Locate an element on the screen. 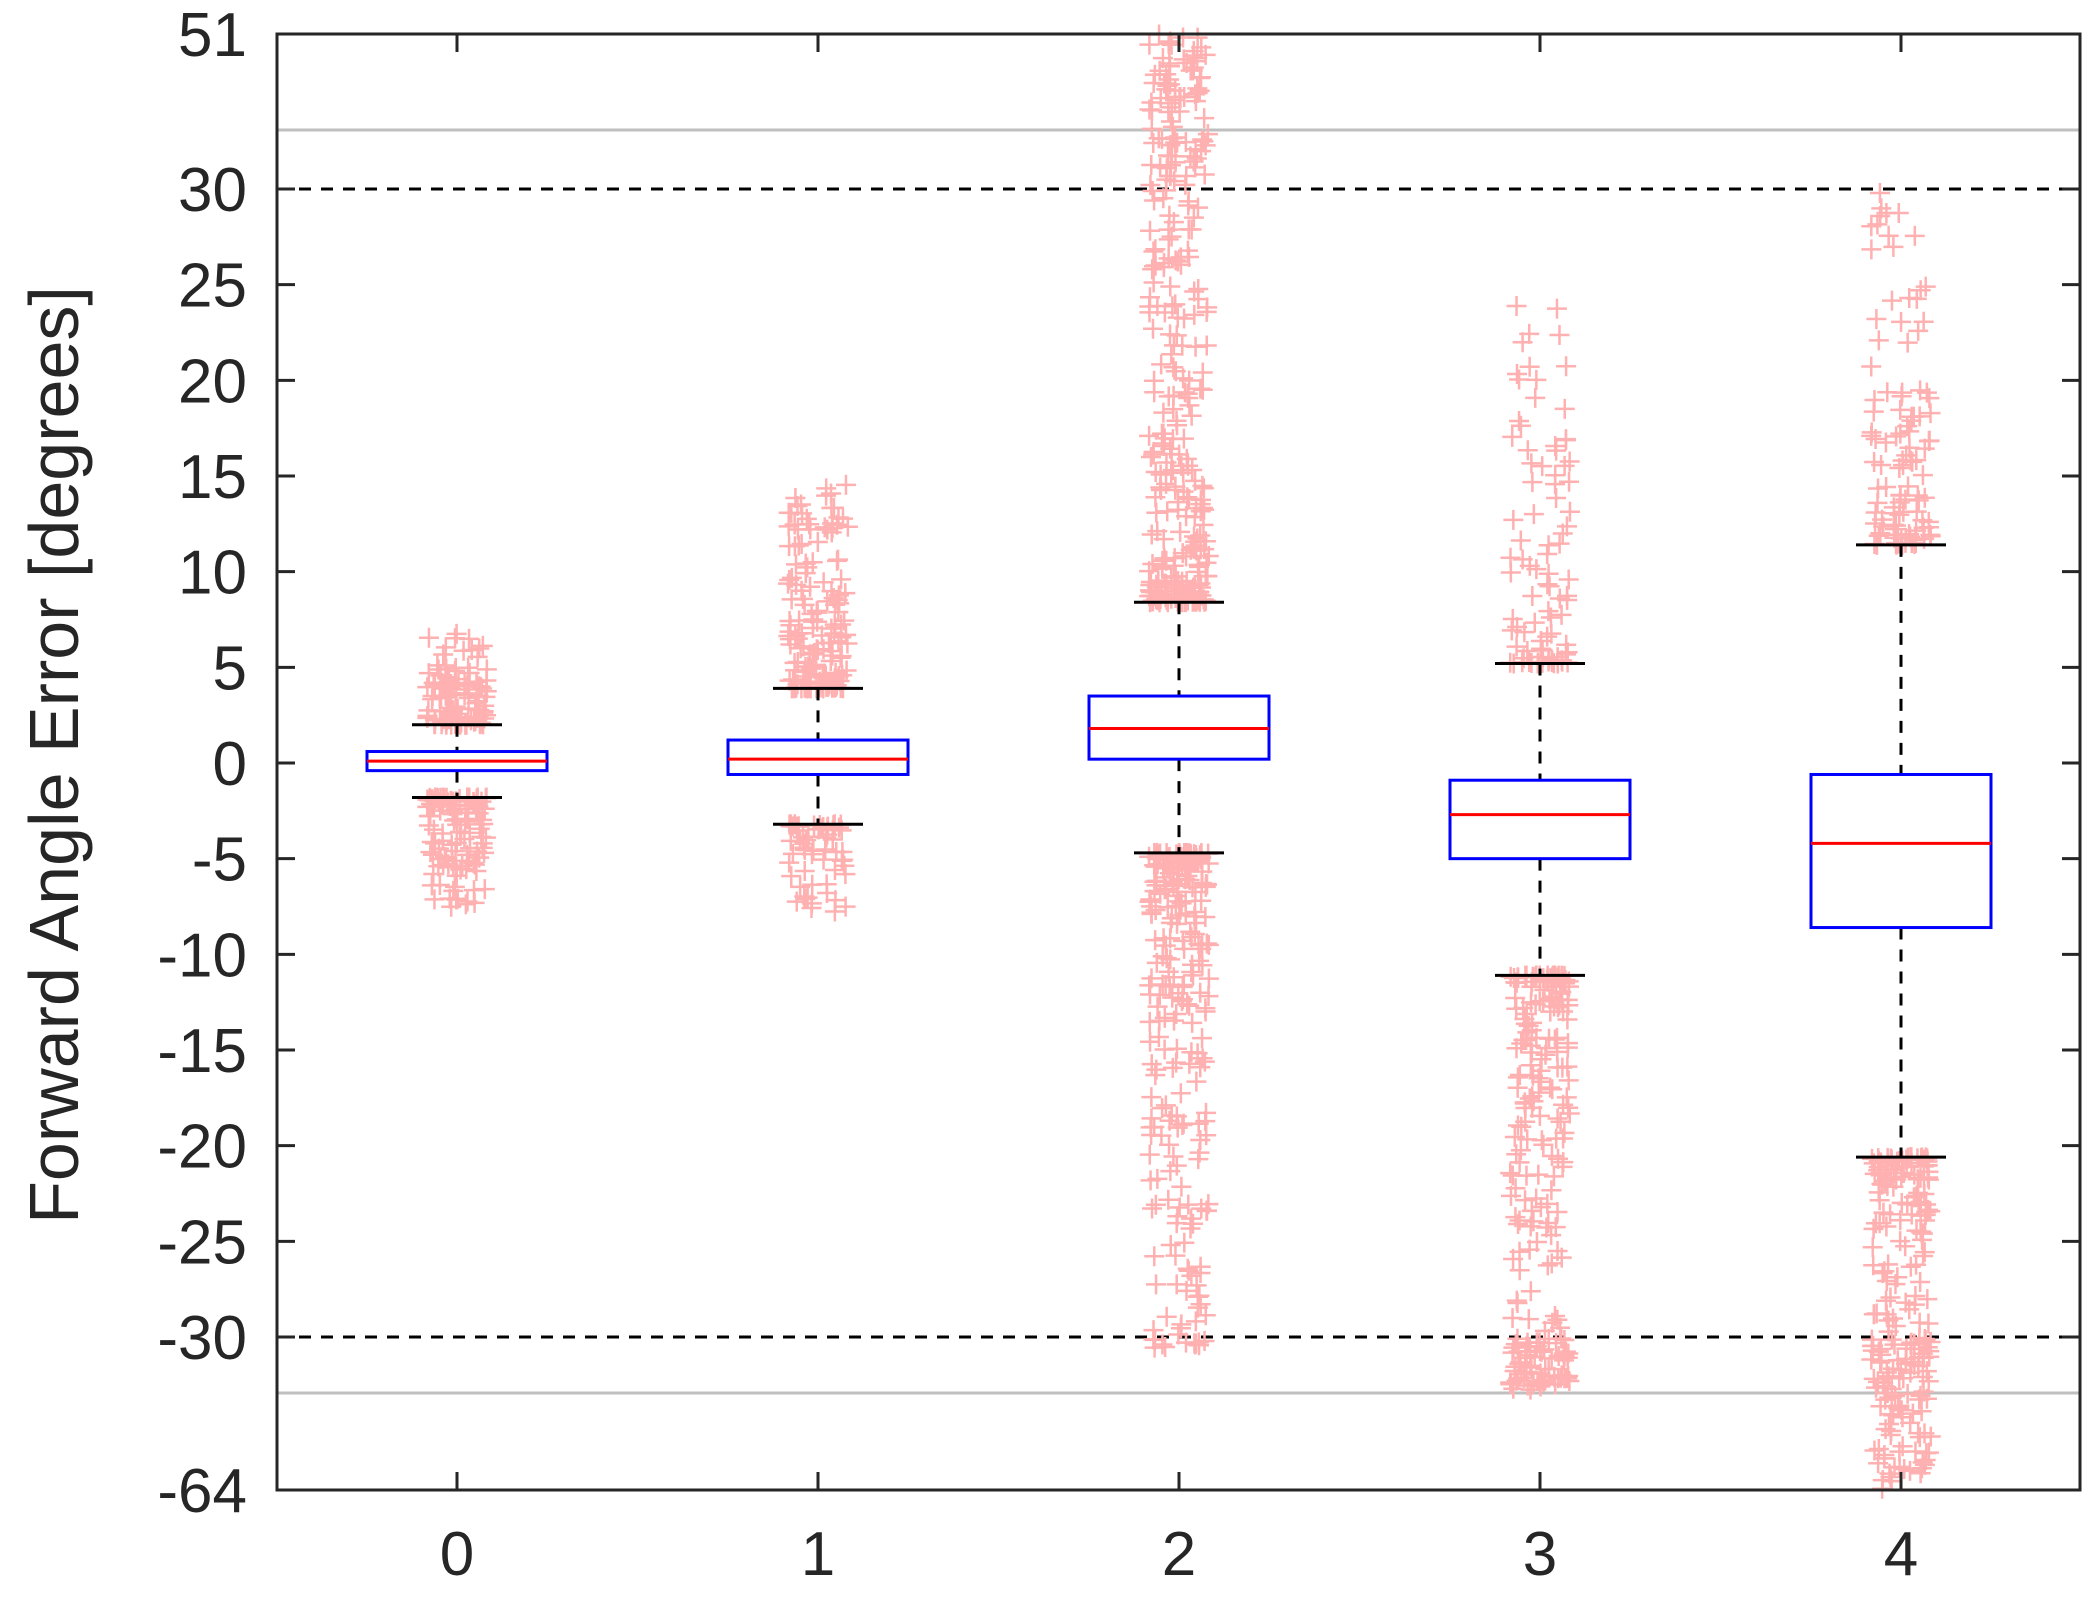 The height and width of the screenshot is (1614, 2088). x-tick-labels: 0 1 2 3 4 is located at coordinates (1179, 1554).